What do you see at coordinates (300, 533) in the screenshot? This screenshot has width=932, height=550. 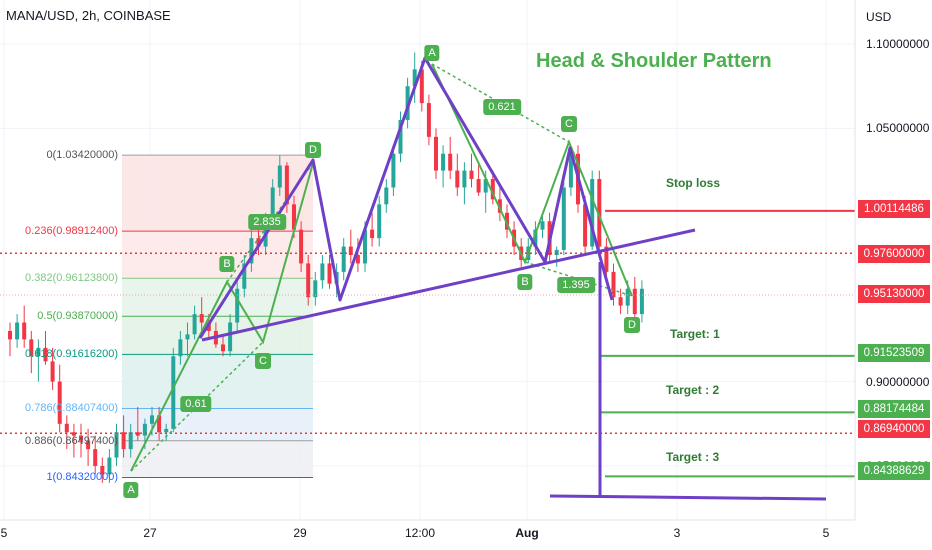 I see `time-tick-2: 29` at bounding box center [300, 533].